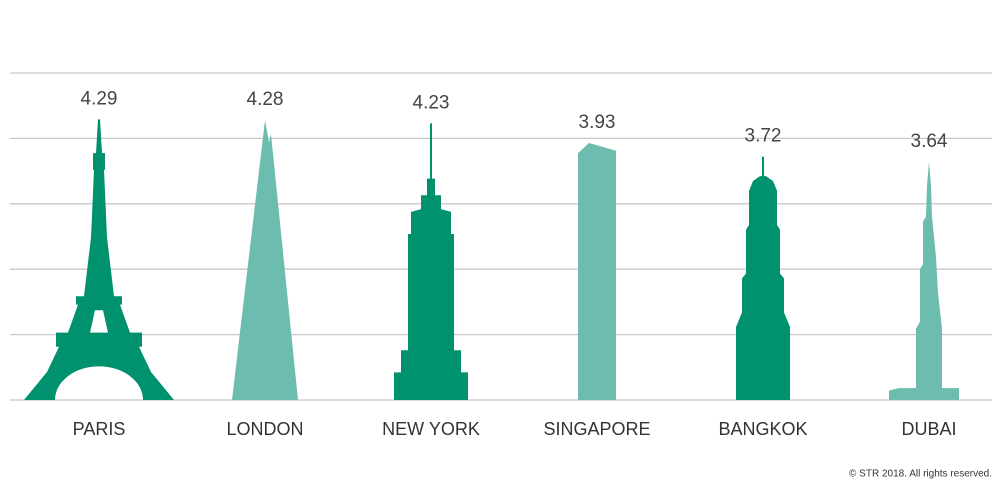  I want to click on value-label: 3.72, so click(763, 136).